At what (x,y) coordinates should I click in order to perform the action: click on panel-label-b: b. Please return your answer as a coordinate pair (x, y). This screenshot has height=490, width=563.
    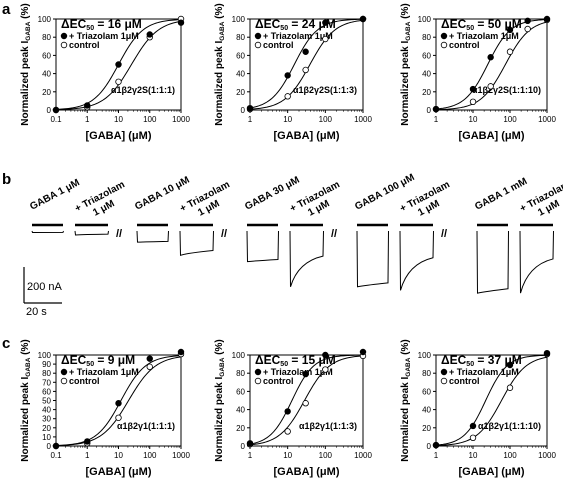
    Looking at the image, I should click on (6, 179).